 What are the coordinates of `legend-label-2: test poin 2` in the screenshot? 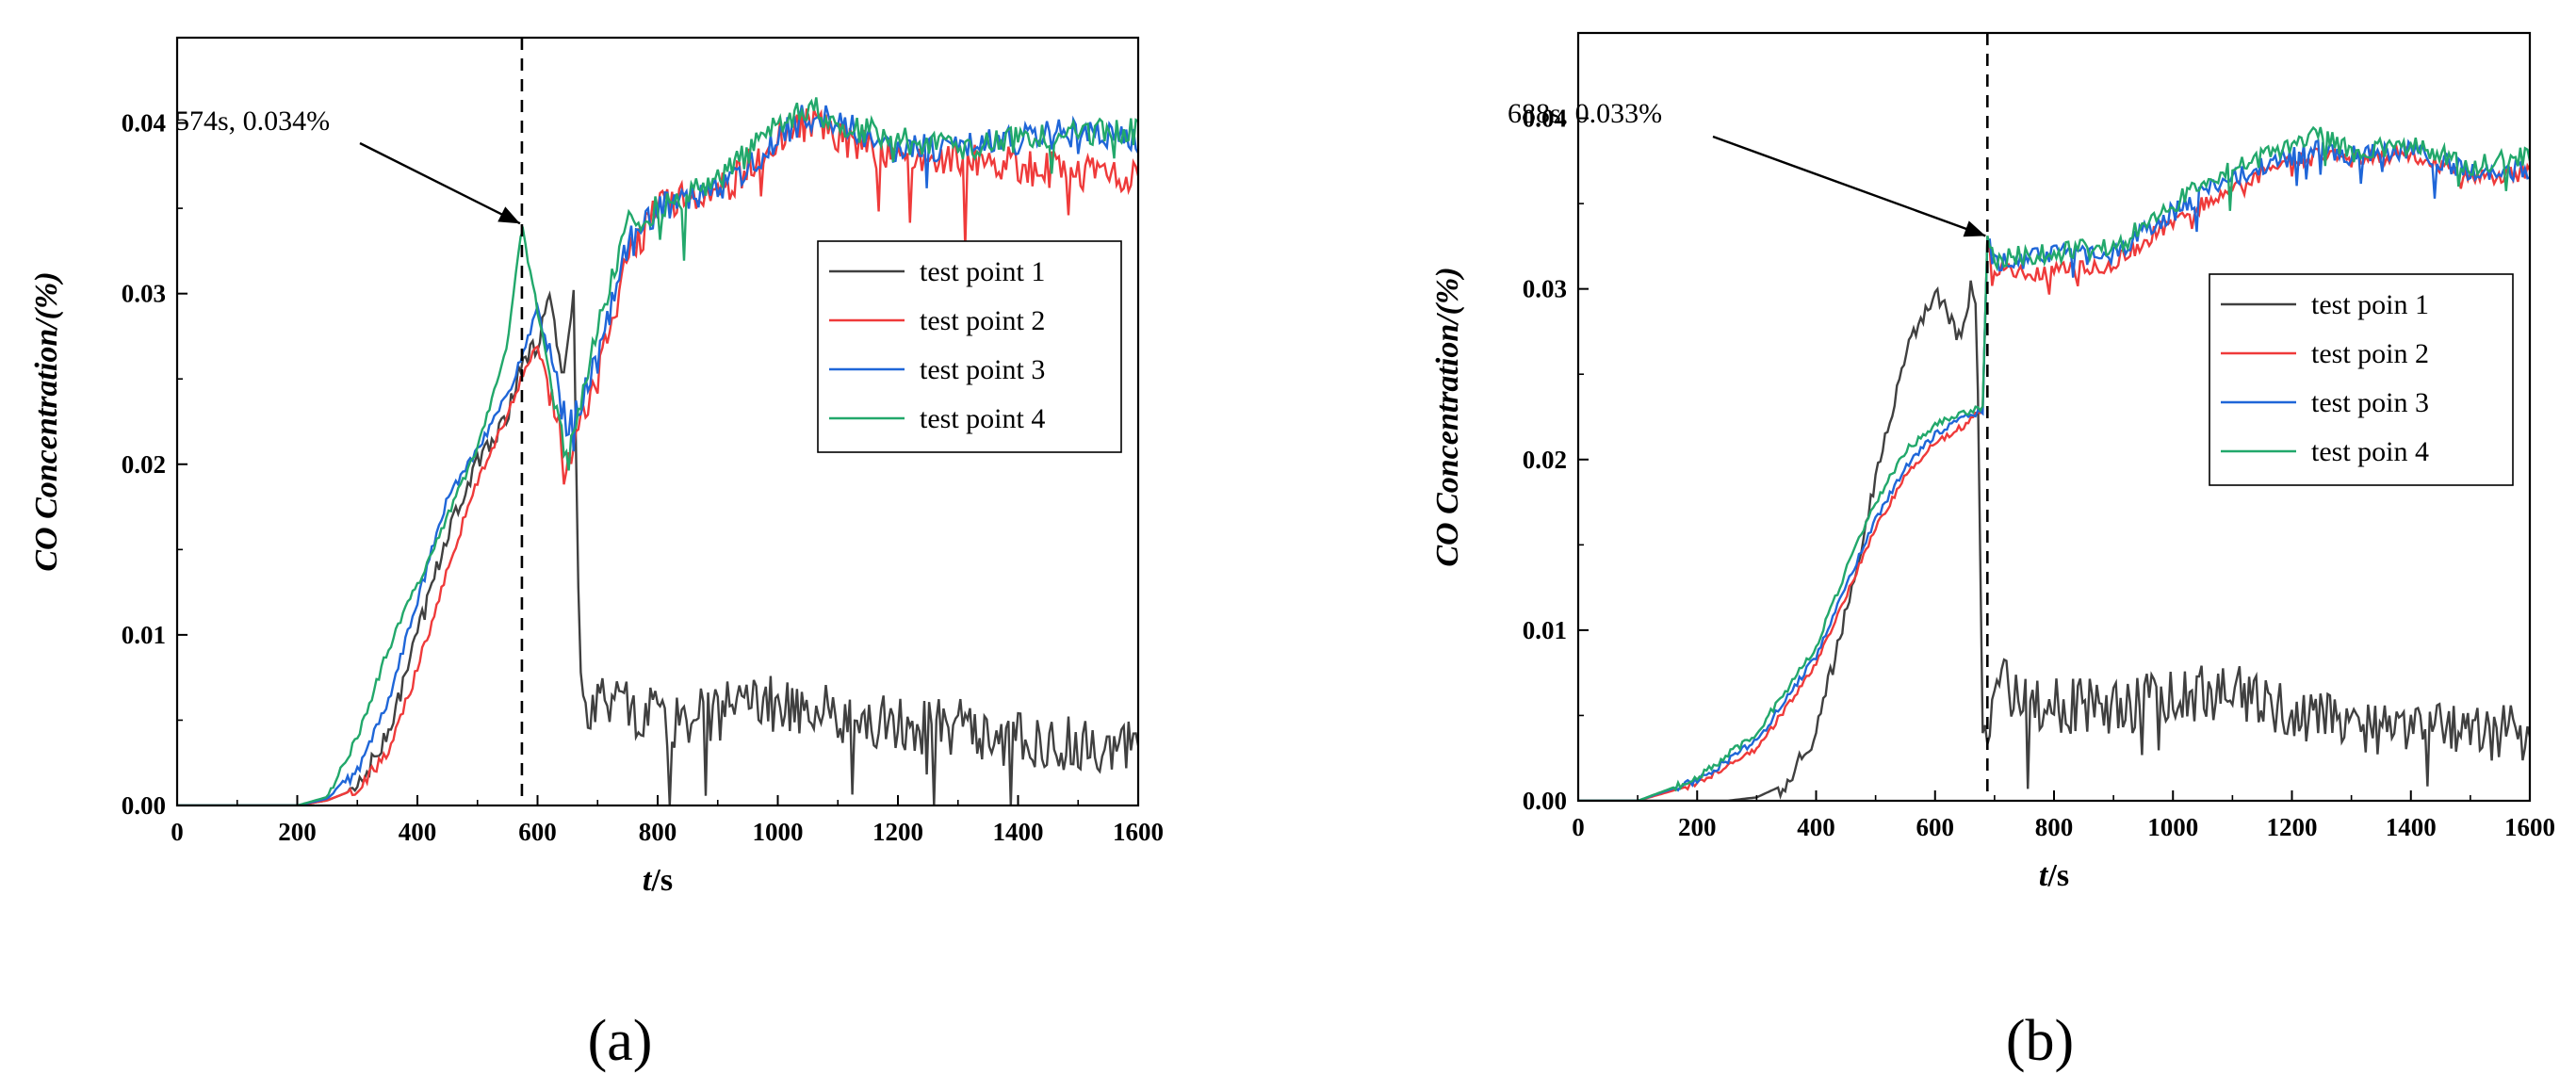 It's located at (2370, 353).